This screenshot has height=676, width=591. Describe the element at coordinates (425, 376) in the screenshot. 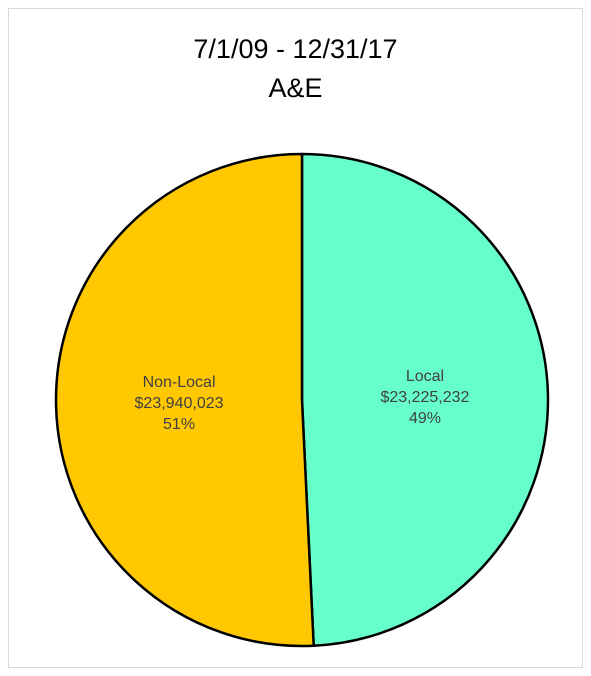

I see `slice-label-category-local: Local` at that location.